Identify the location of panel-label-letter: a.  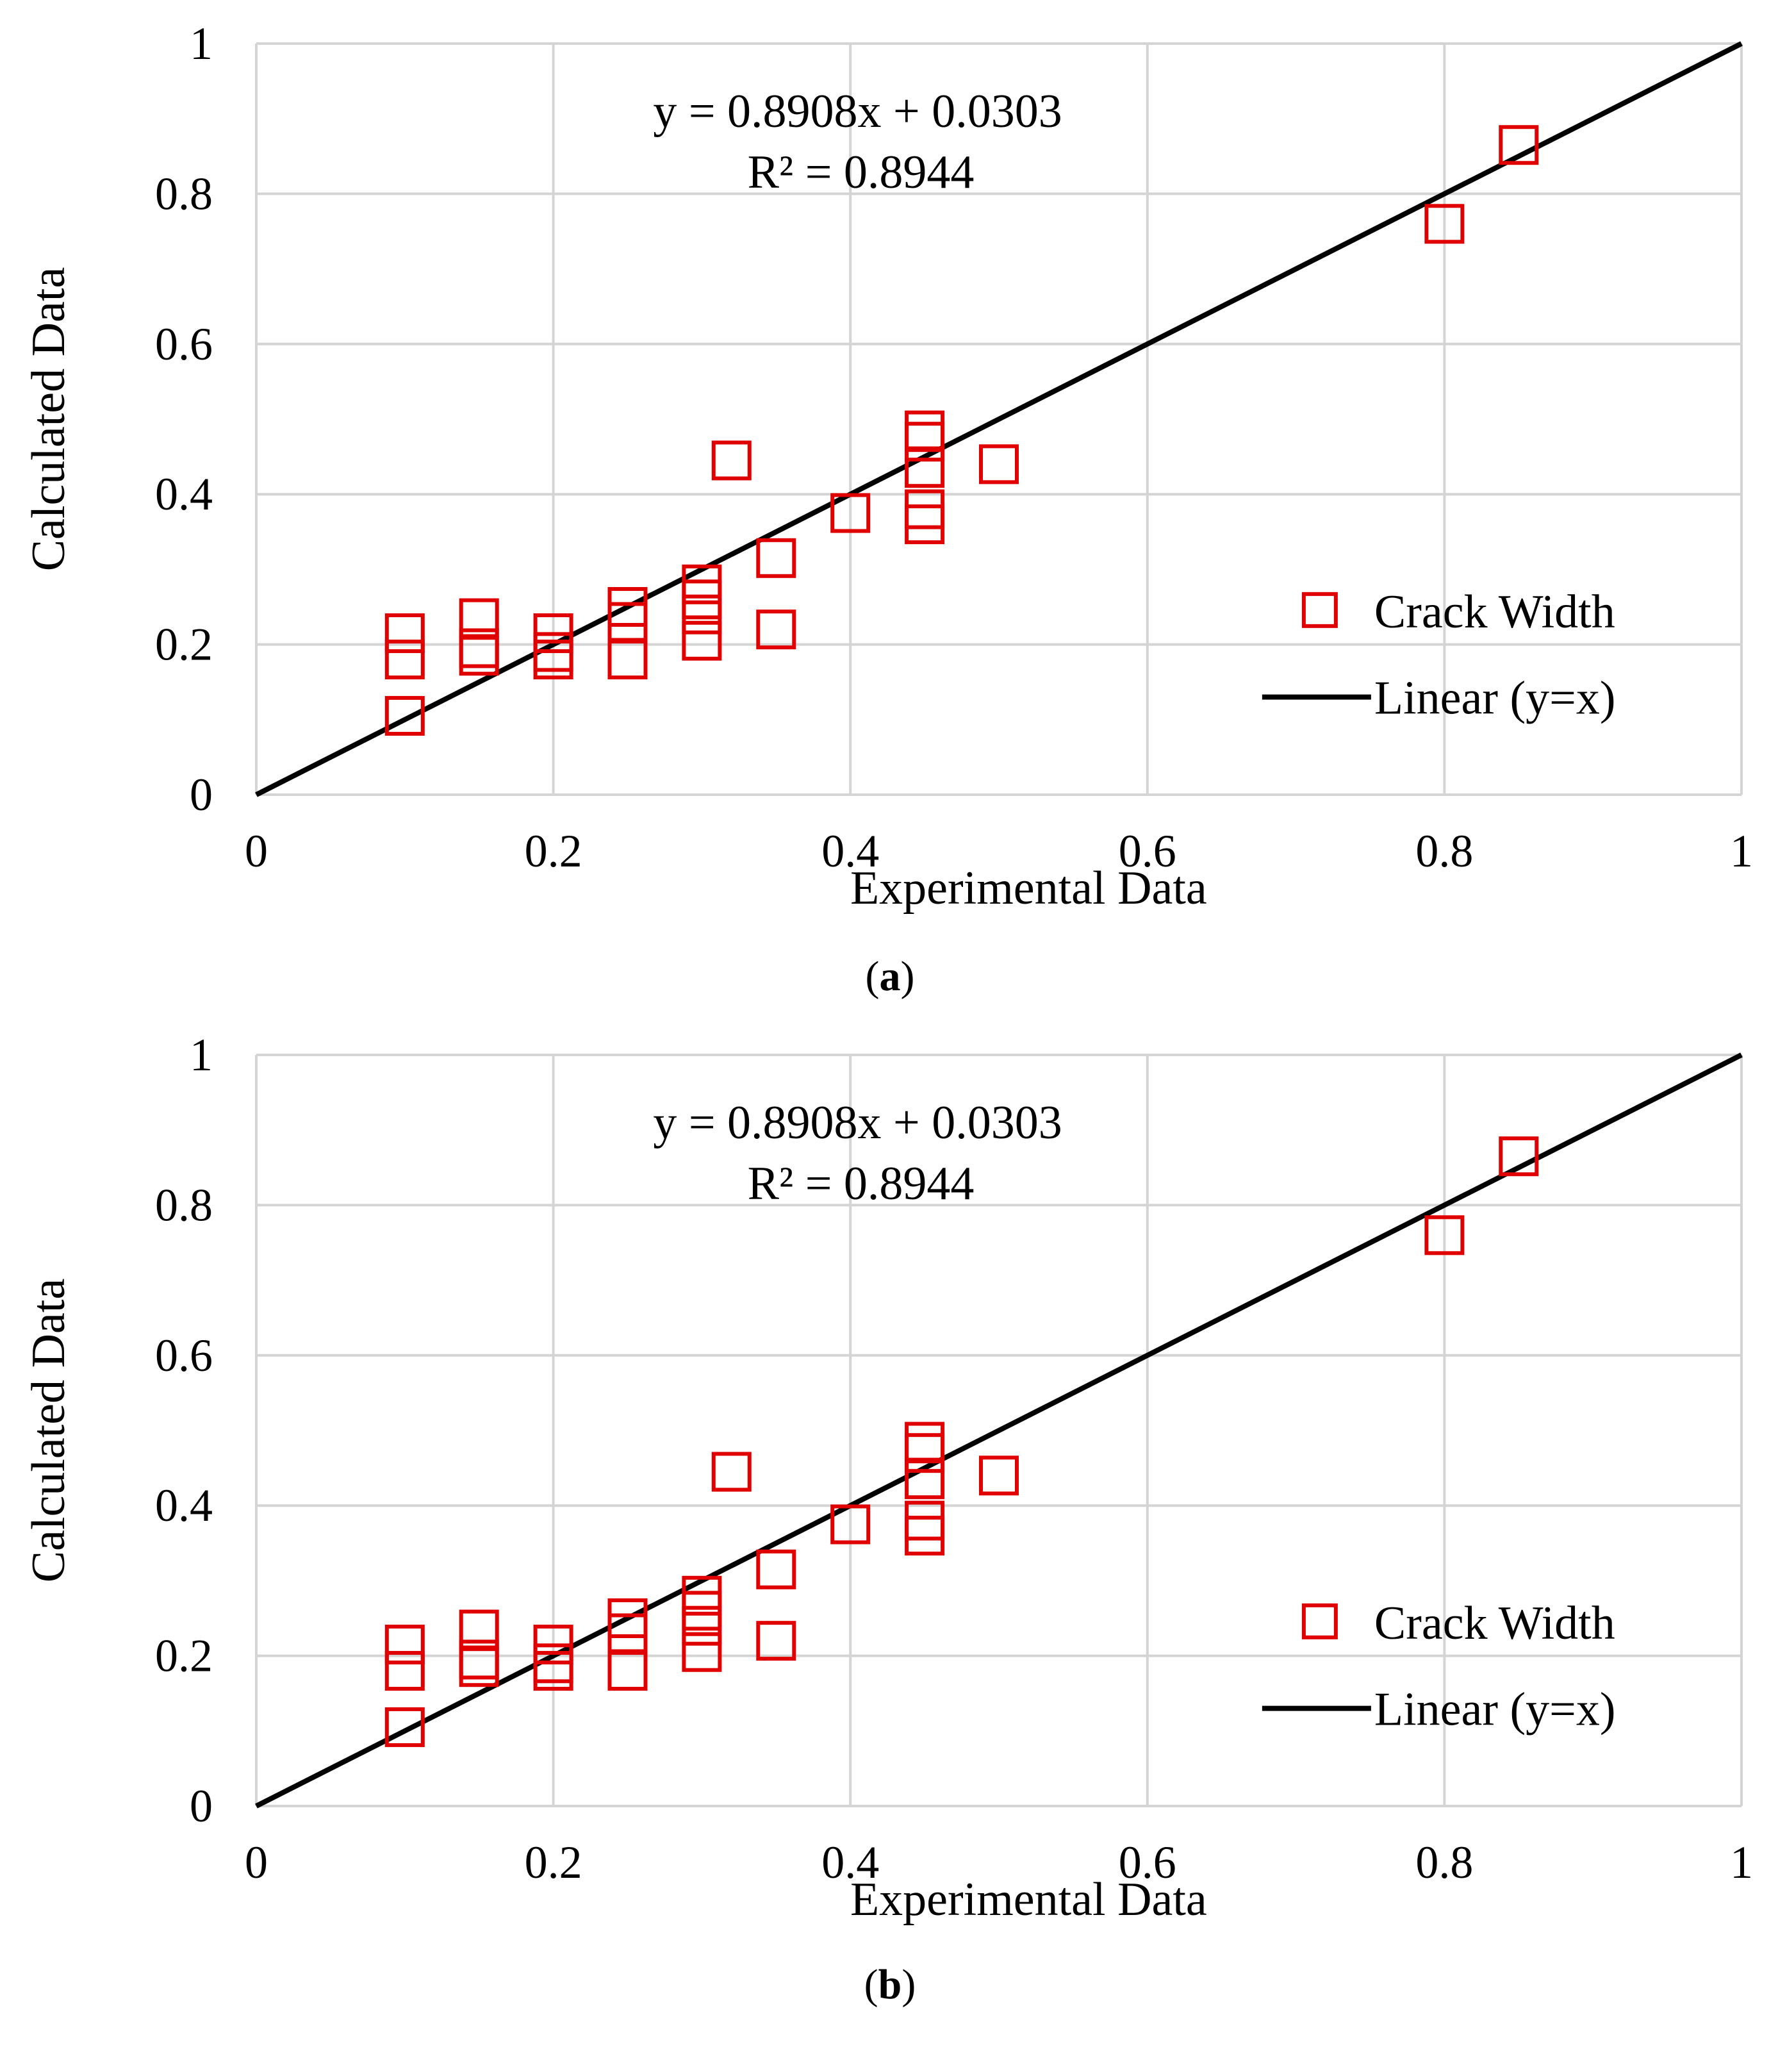
(890, 977).